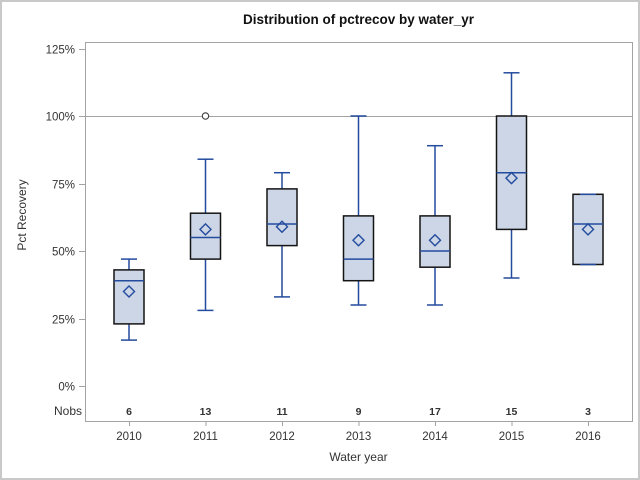 The width and height of the screenshot is (640, 480). What do you see at coordinates (435, 437) in the screenshot?
I see `x-tick-label: 2014` at bounding box center [435, 437].